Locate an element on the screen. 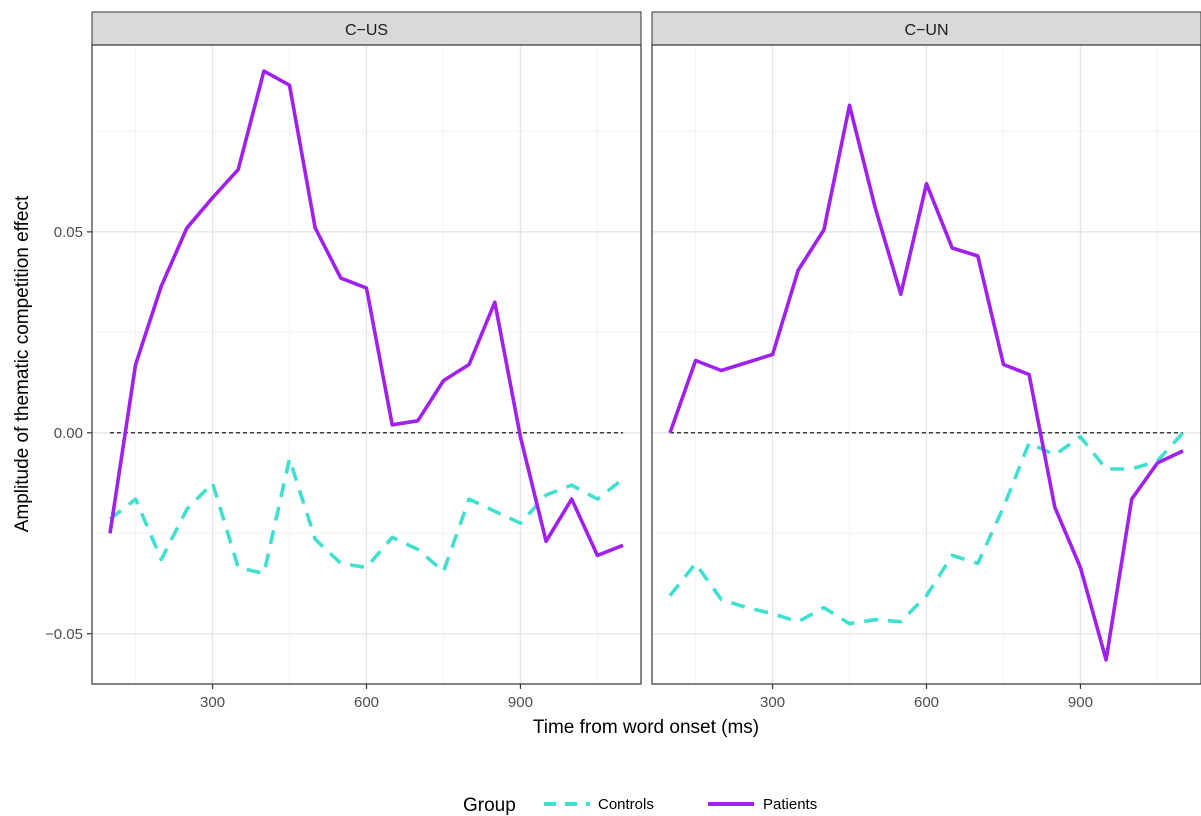 The image size is (1201, 816). strip-c-un is located at coordinates (926, 28).